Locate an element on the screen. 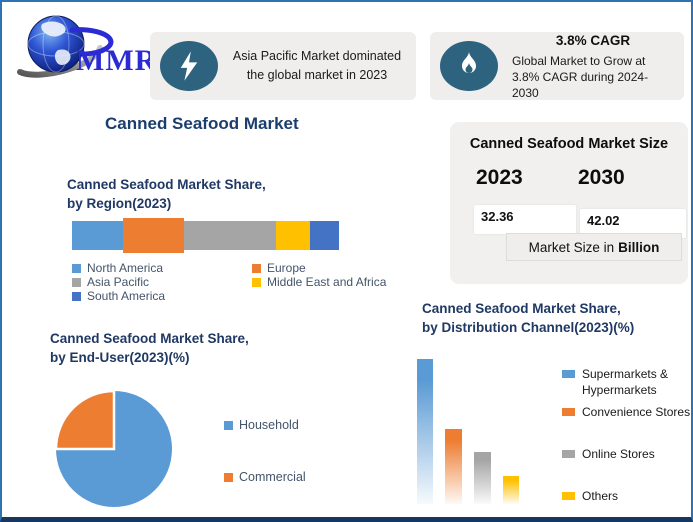 The image size is (693, 522). legend-item-commercial: Commercial is located at coordinates (265, 477).